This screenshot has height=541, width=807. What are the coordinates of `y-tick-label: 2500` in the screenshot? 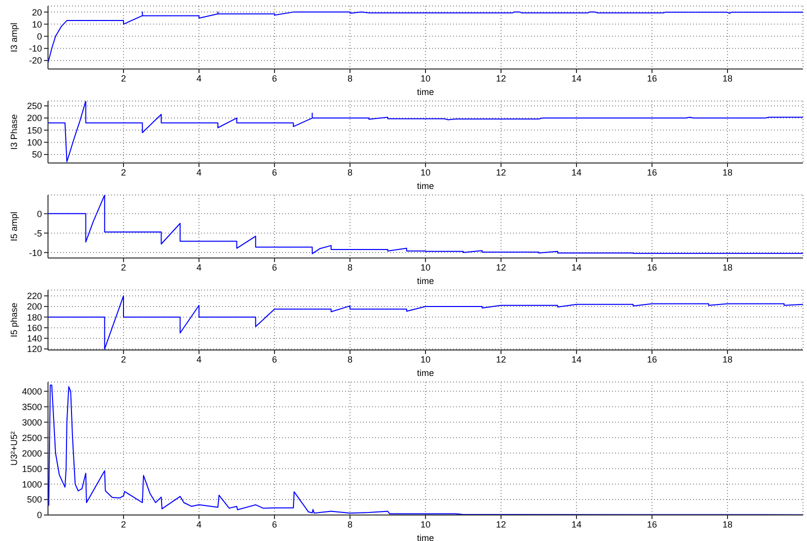 It's located at (32, 437).